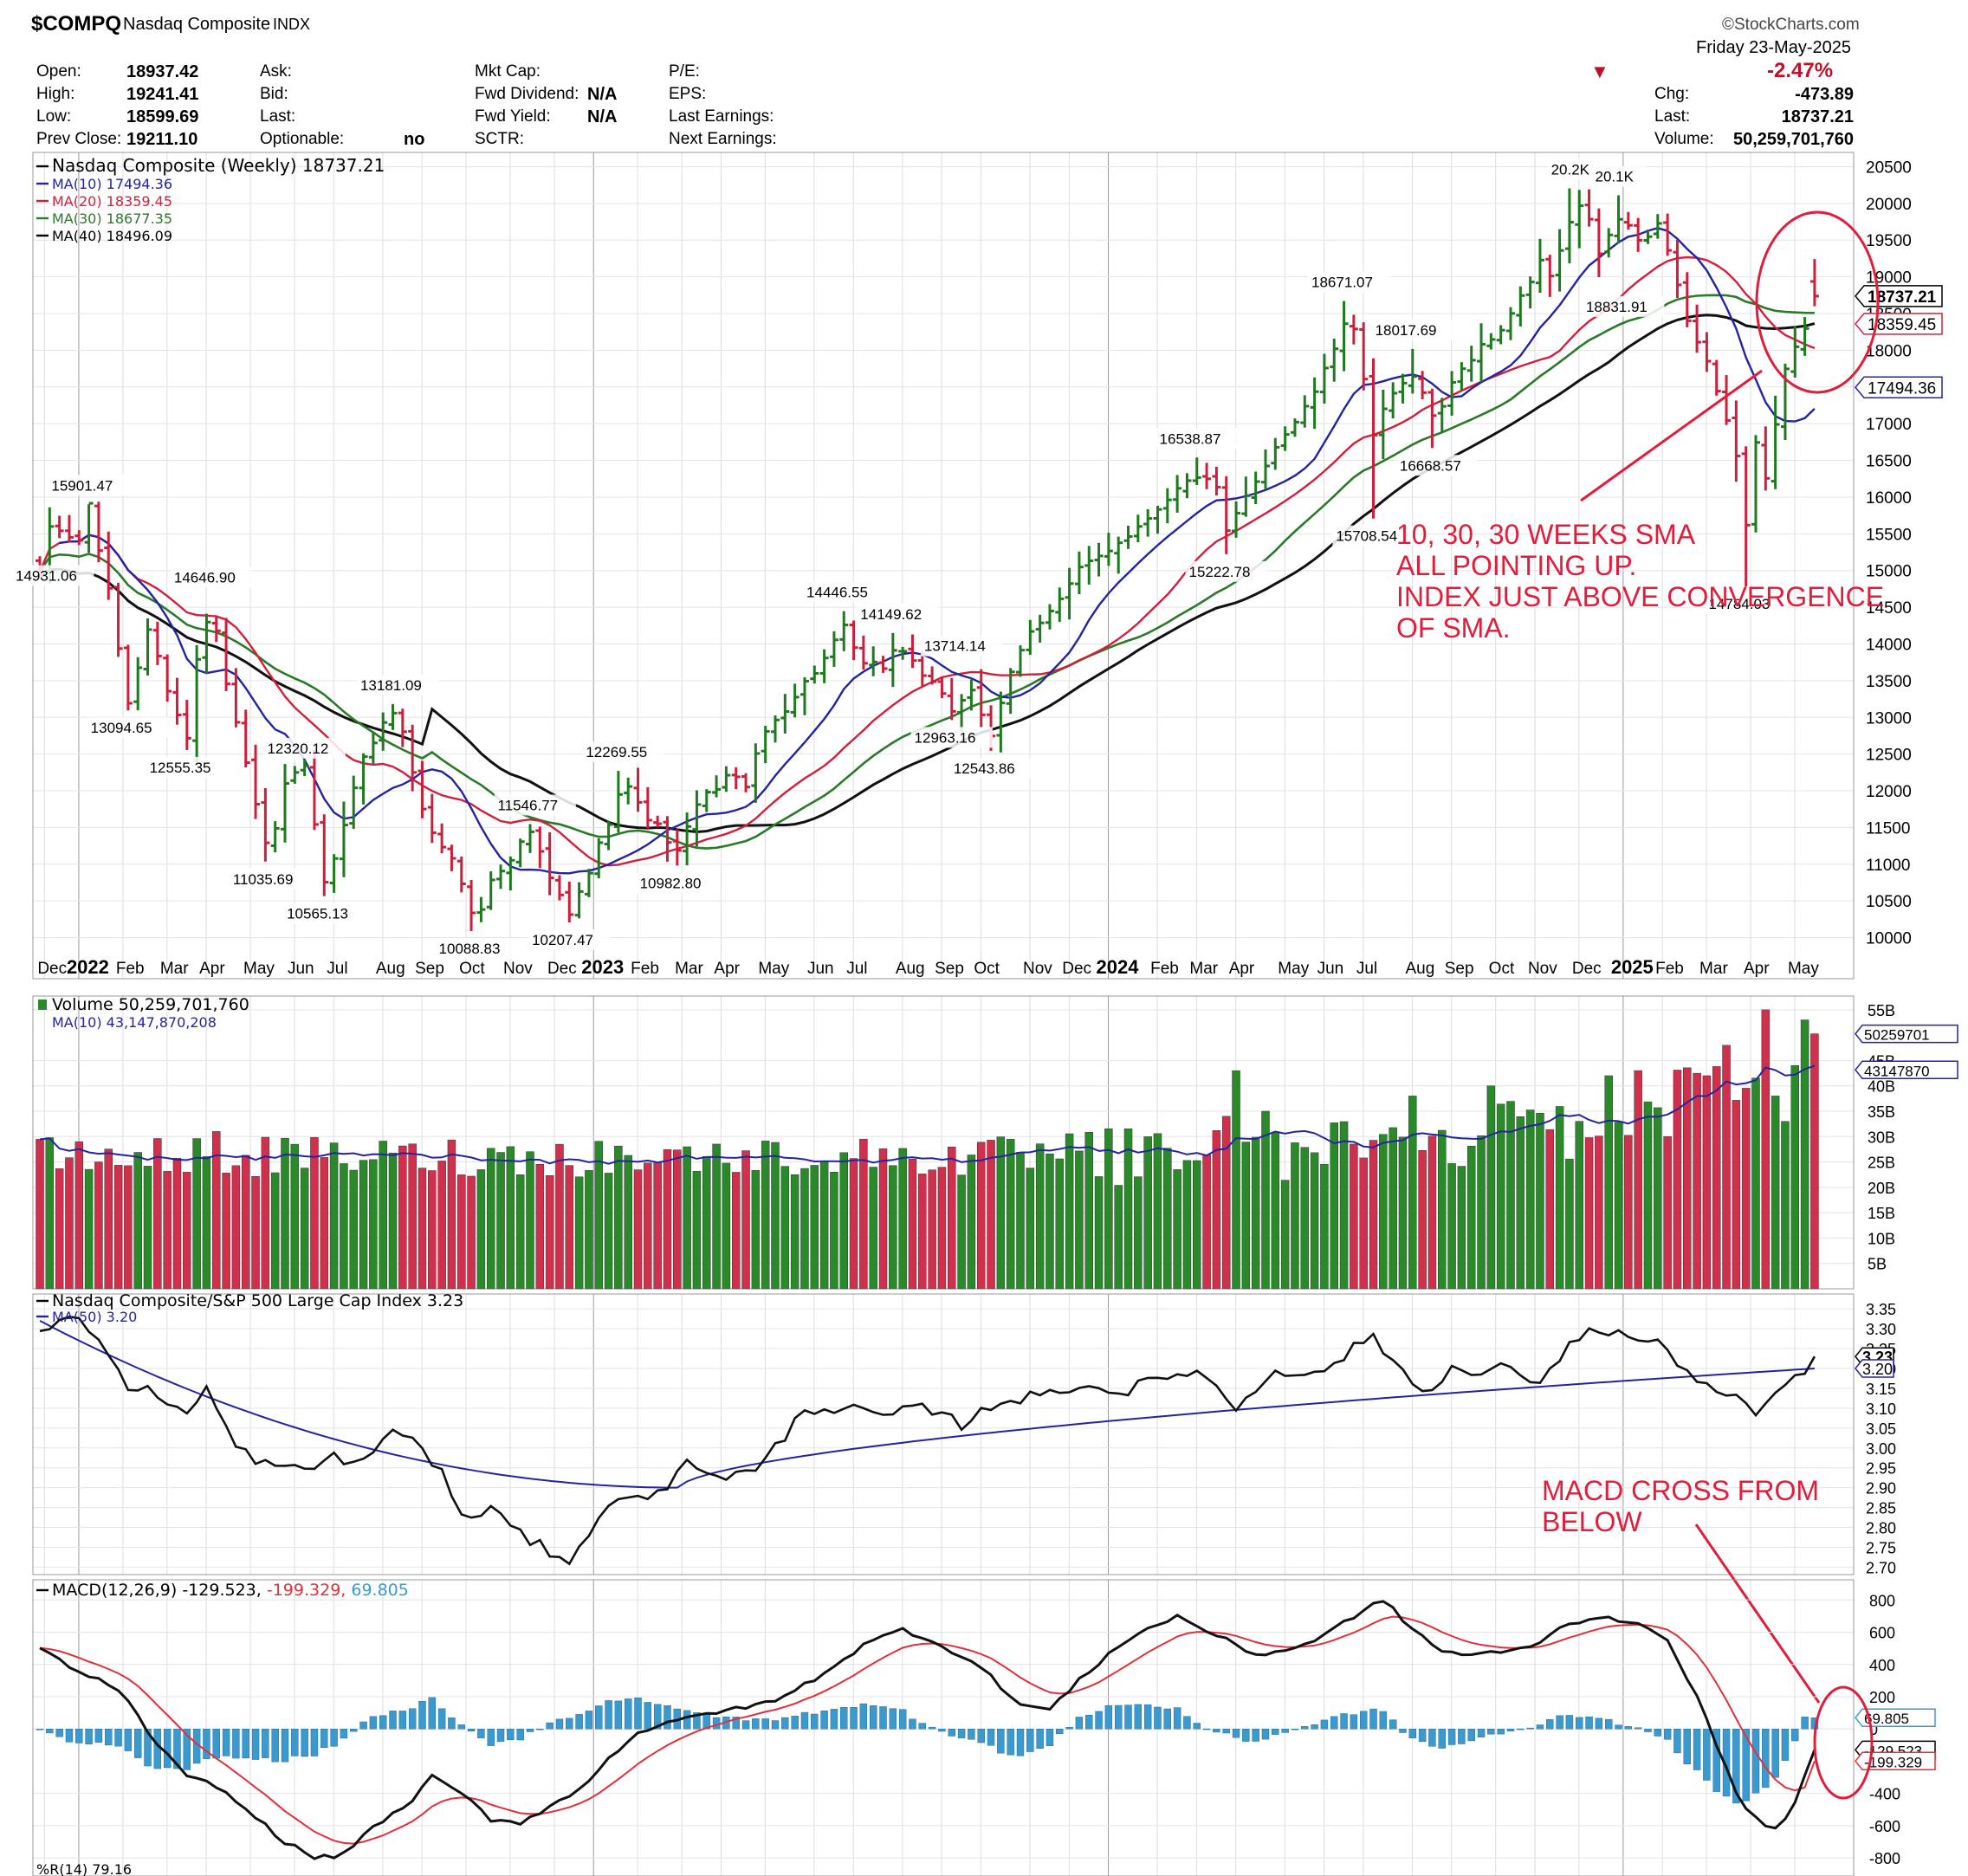  Describe the element at coordinates (1453, 628) in the screenshot. I see `analysis-note: OF SMA.` at that location.